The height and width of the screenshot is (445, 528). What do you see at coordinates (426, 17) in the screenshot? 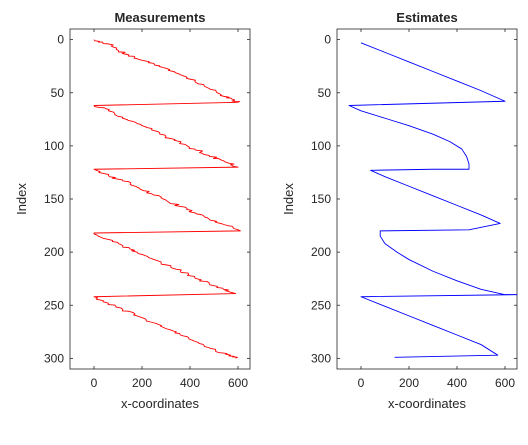
I see `chart-title: Estimates` at bounding box center [426, 17].